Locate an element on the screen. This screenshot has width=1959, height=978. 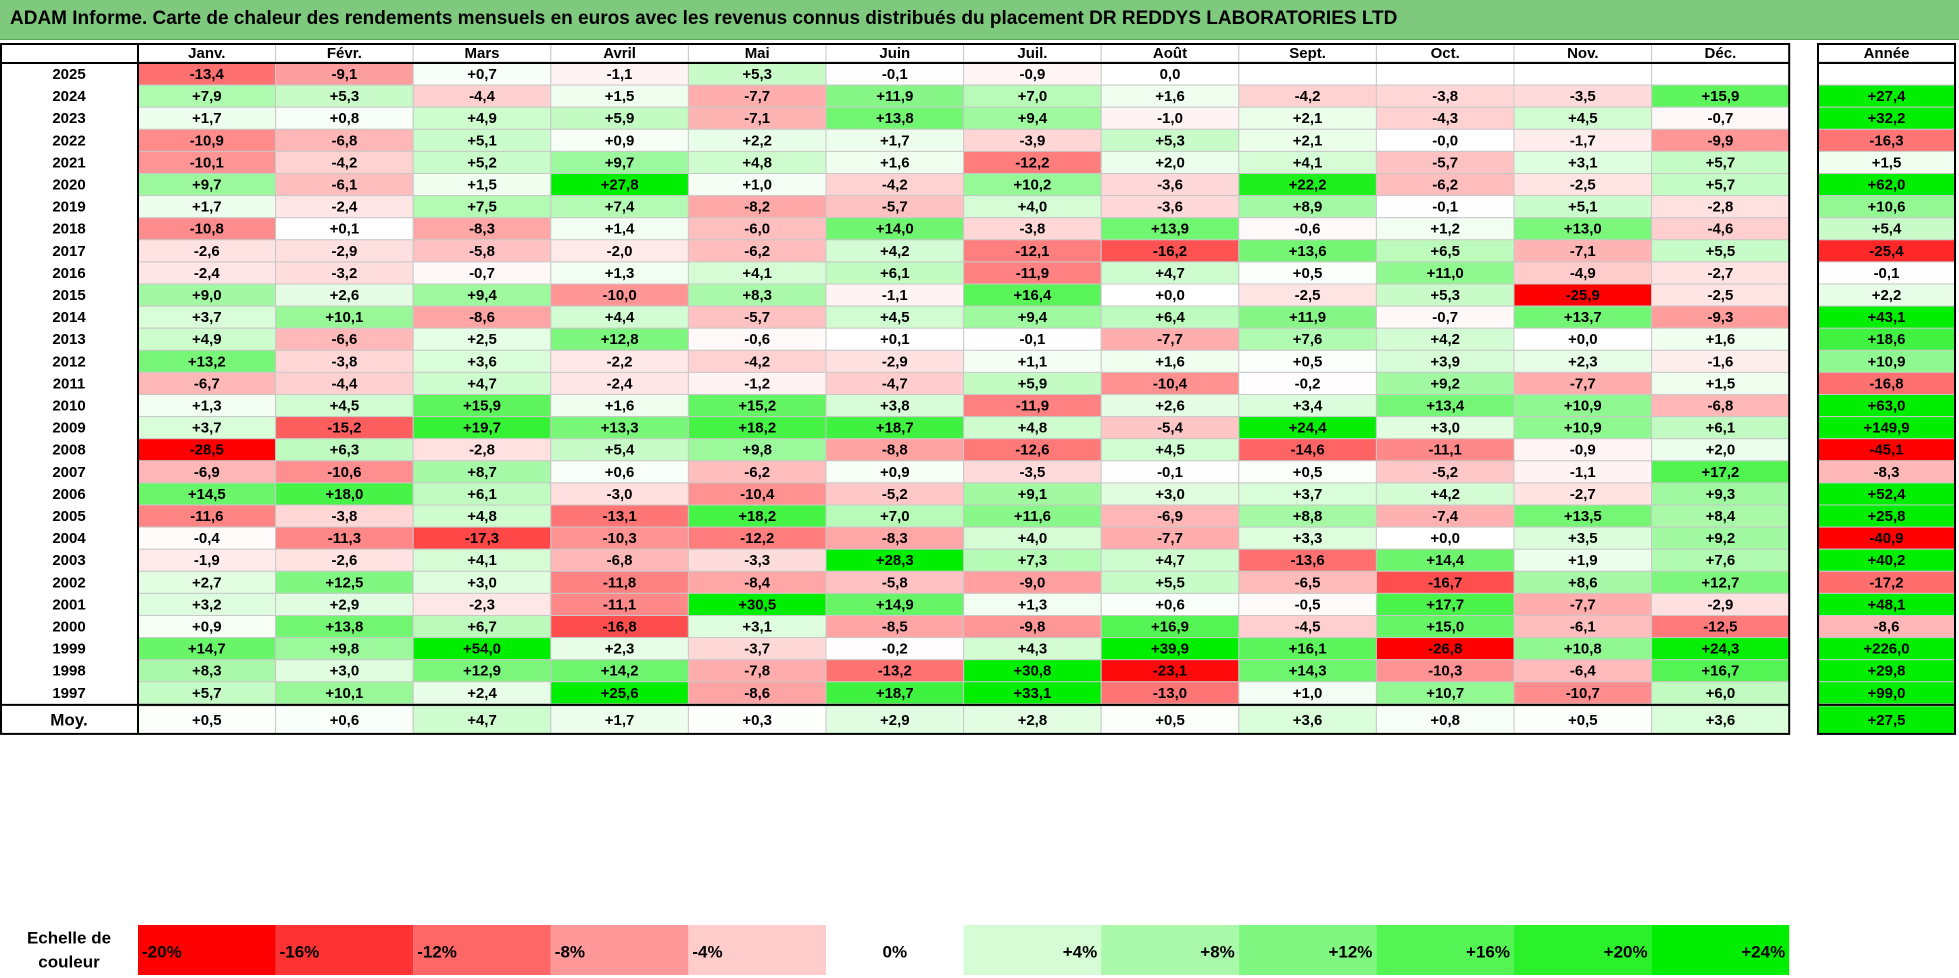
annual-total-label: +99,0 is located at coordinates (1887, 693).